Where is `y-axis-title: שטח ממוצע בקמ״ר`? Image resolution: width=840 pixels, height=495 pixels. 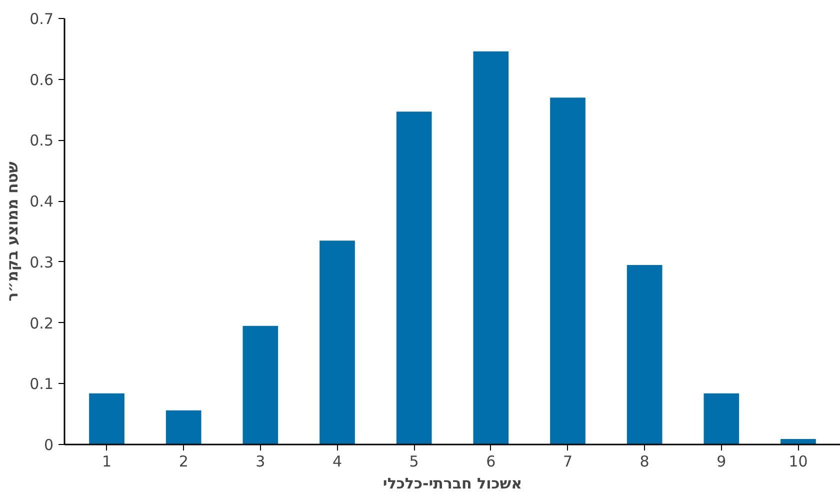 y-axis-title: שטח ממוצע בקמ״ר is located at coordinates (13, 231).